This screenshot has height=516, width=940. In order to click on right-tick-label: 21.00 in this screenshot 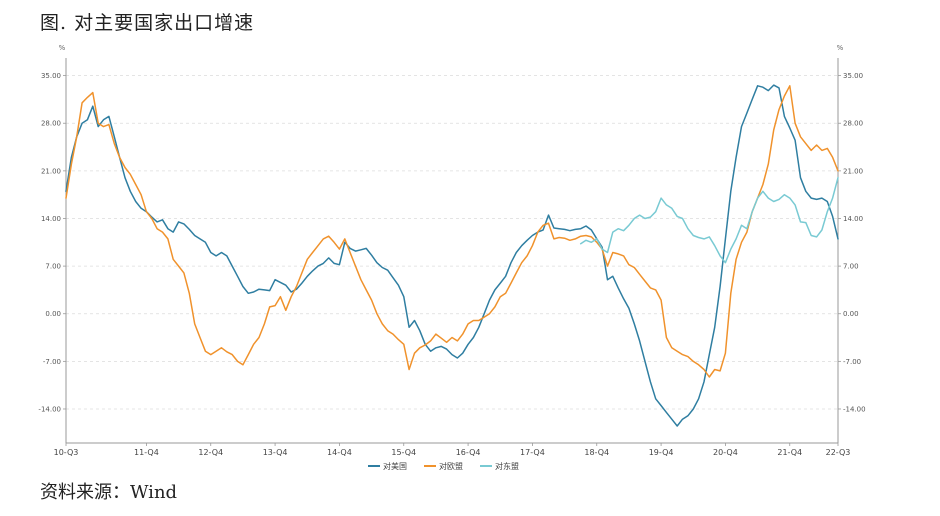, I will do `click(853, 171)`.